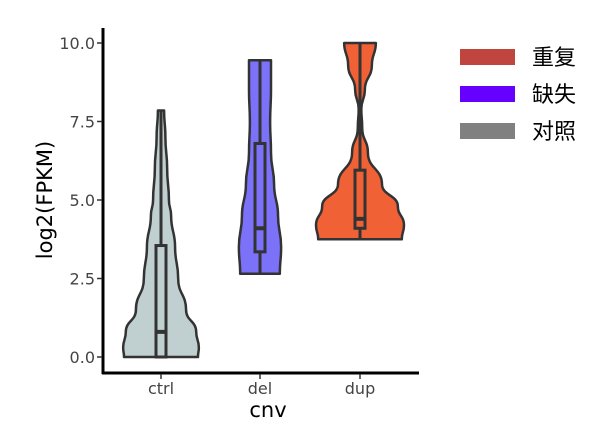  Describe the element at coordinates (554, 58) in the screenshot. I see `legend-label: 重复` at that location.